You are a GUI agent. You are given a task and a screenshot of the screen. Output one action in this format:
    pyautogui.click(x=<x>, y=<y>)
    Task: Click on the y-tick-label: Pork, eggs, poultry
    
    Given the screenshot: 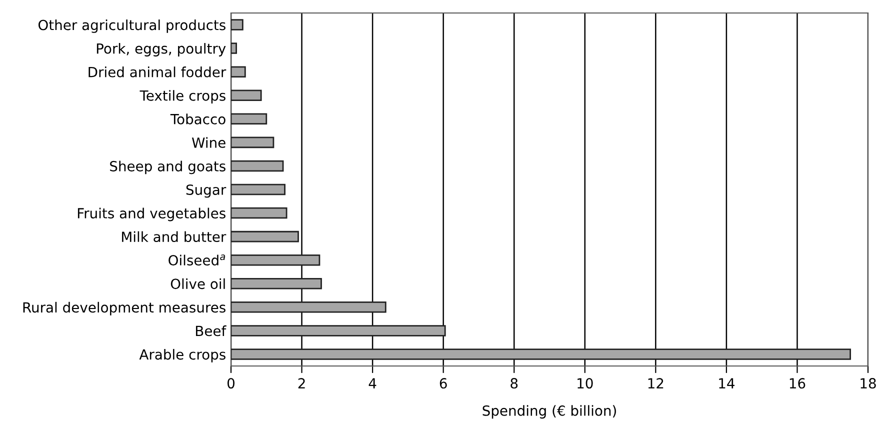 What is the action you would take?
    pyautogui.click(x=161, y=49)
    